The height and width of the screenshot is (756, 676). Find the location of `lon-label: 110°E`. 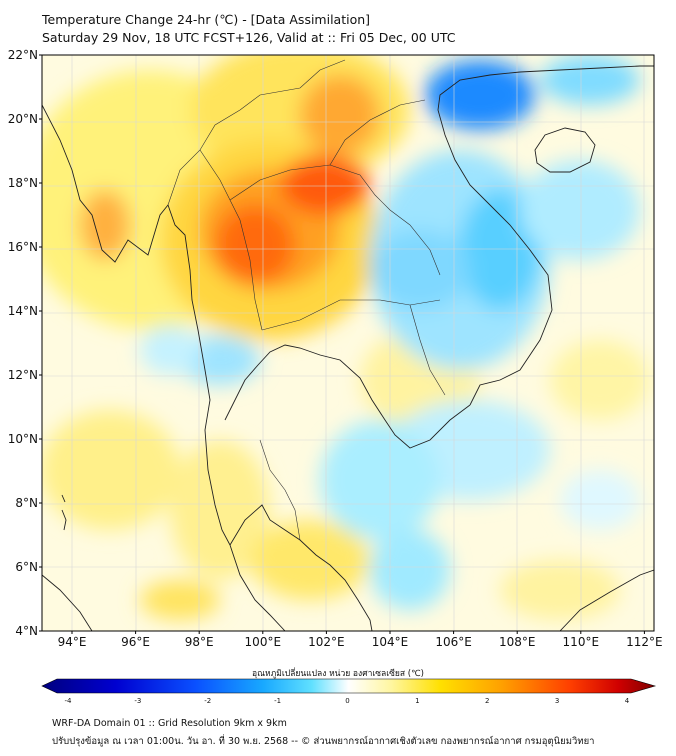

lon-label: 110°E is located at coordinates (581, 642).